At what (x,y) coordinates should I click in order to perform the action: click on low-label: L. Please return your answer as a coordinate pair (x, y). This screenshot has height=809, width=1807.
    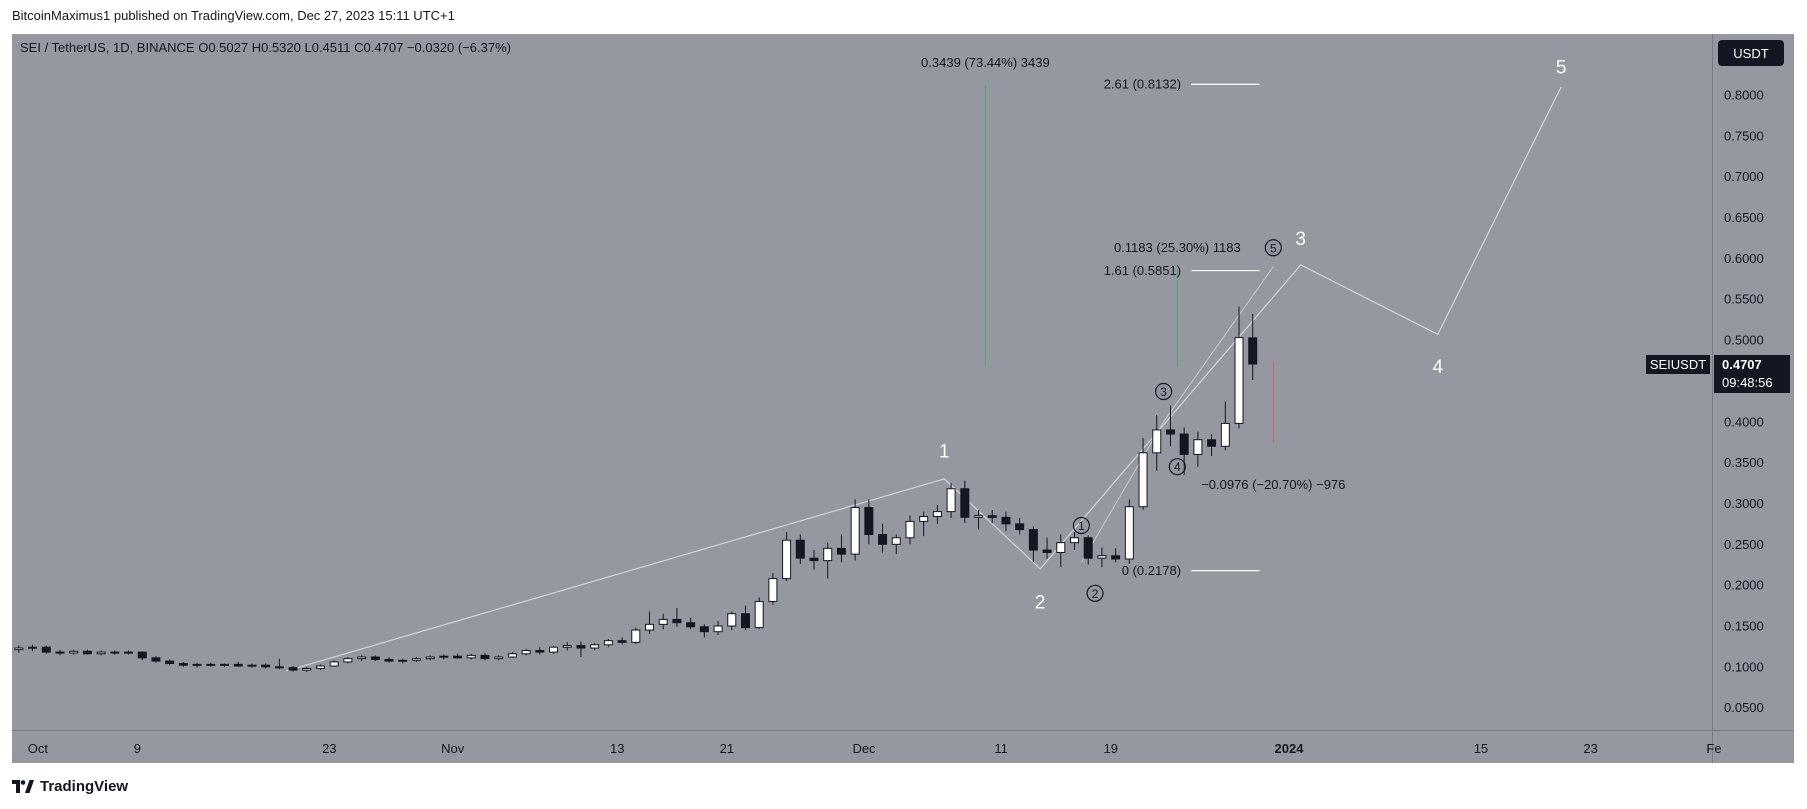
    Looking at the image, I should click on (307, 47).